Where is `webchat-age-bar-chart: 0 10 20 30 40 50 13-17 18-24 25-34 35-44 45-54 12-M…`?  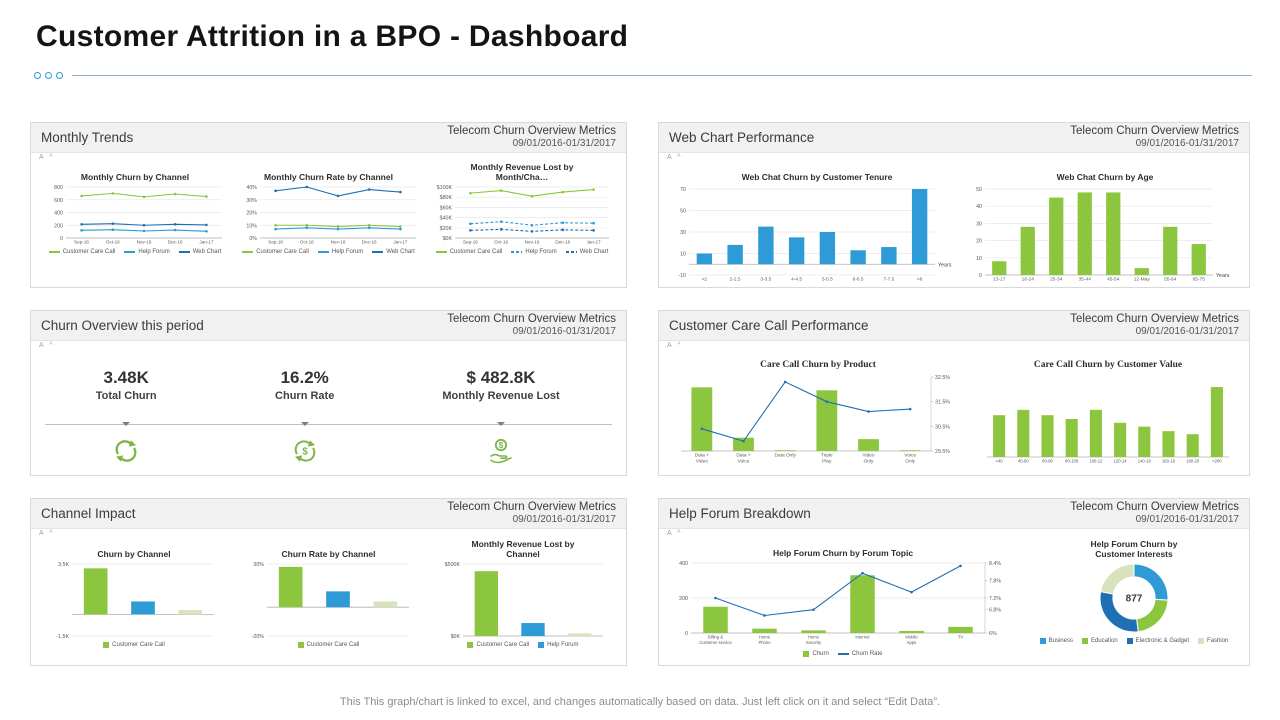
webchat-age-bar-chart: 0 10 20 30 40 50 13-17 18-24 25-34 35-44 45-54 12-M… is located at coordinates (1105, 235).